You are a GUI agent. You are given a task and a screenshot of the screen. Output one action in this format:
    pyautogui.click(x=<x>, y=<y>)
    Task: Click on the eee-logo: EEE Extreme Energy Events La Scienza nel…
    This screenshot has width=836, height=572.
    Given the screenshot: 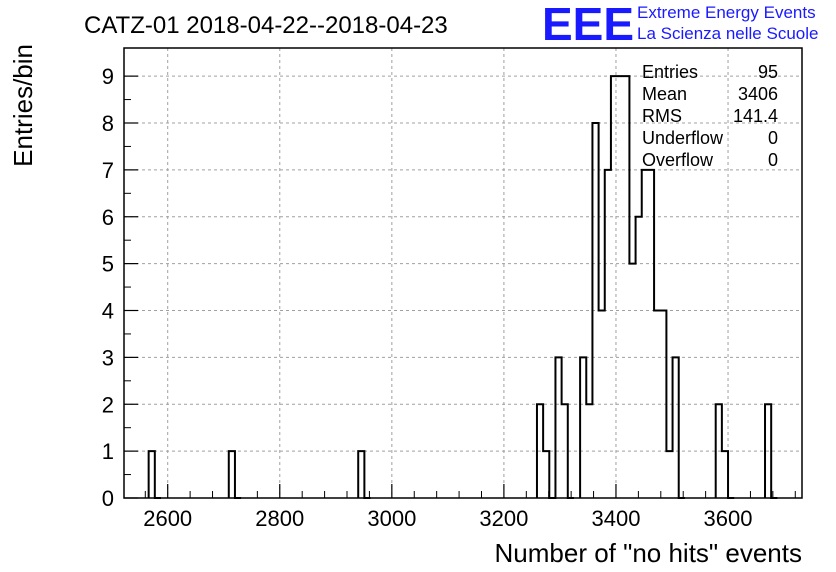 What is the action you would take?
    pyautogui.click(x=680, y=25)
    